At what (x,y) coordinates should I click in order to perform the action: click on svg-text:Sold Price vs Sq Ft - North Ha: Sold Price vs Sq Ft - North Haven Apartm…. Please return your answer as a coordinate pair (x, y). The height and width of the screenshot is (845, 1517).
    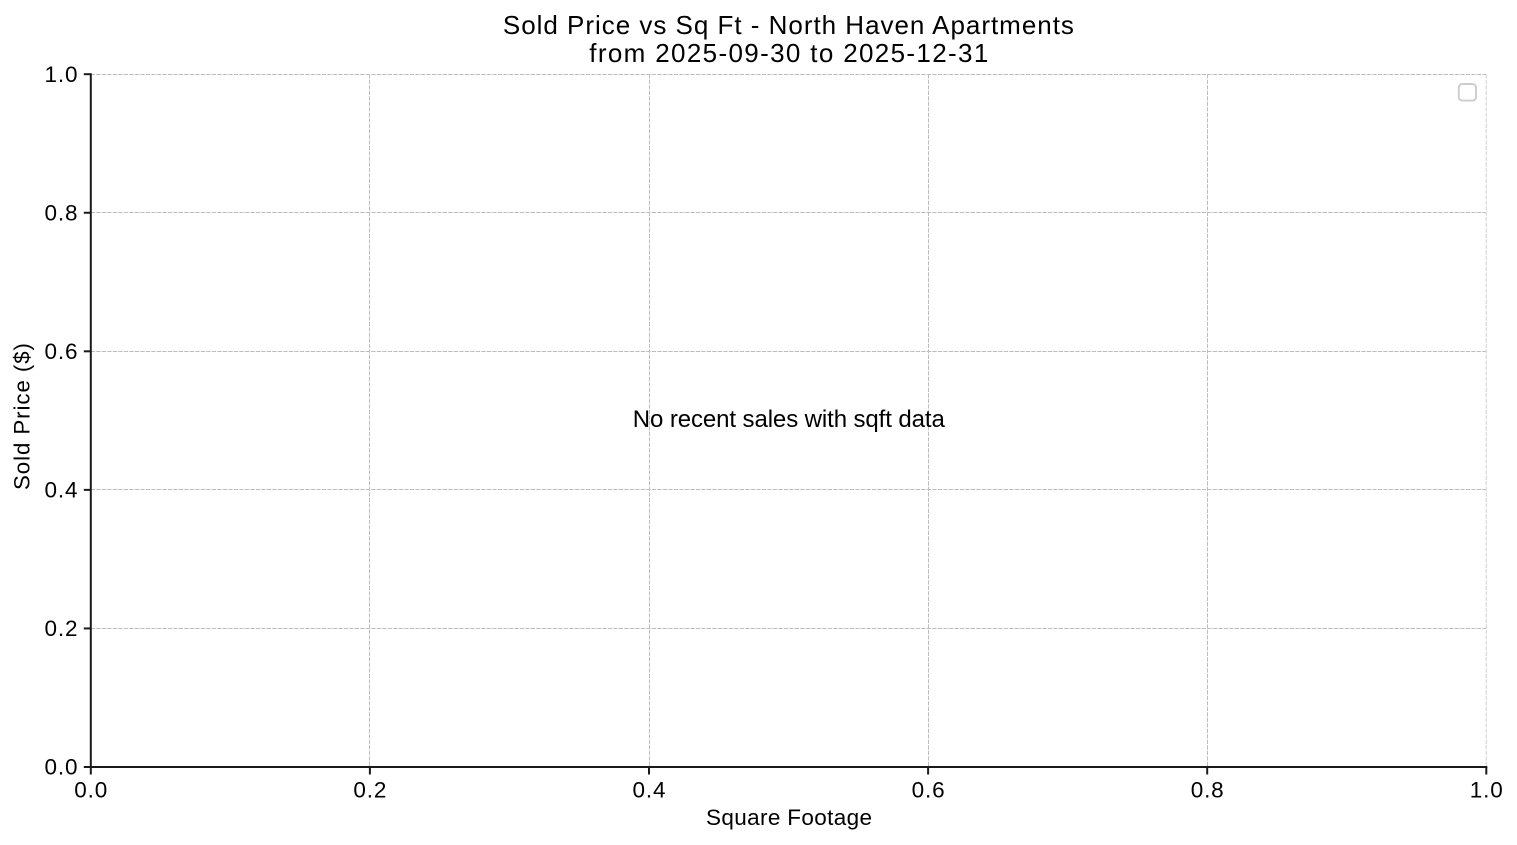
    Looking at the image, I should click on (788, 25).